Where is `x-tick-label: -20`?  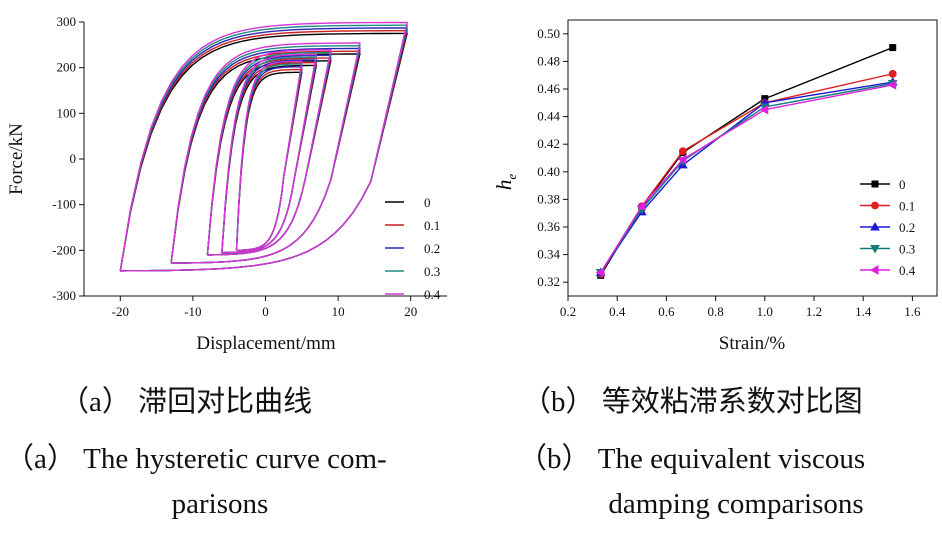
x-tick-label: -20 is located at coordinates (120, 311).